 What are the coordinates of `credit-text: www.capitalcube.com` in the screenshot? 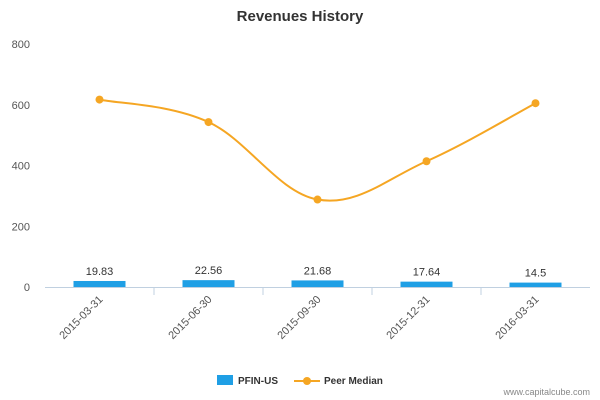 It's located at (546, 392).